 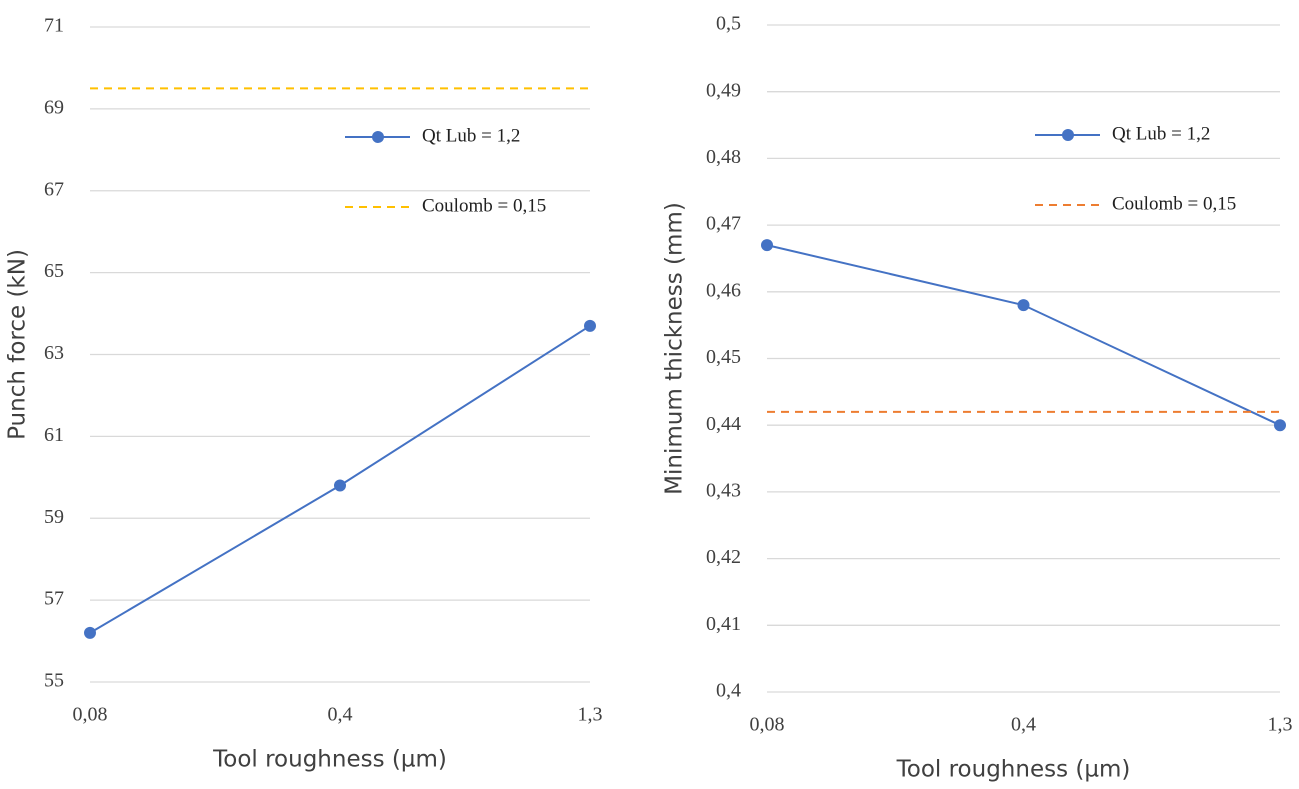 I want to click on y-tick-label: 59, so click(x=54, y=517).